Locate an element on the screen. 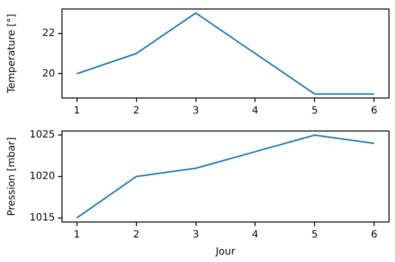 This screenshot has height=262, width=395. y-tick-label: 20 is located at coordinates (48, 74).